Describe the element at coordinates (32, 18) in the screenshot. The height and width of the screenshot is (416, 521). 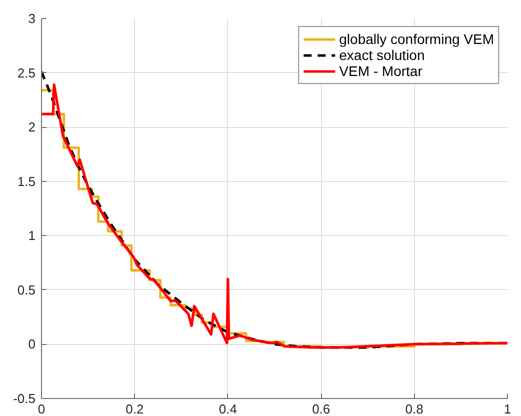
I see `y-tick-label: 3` at that location.